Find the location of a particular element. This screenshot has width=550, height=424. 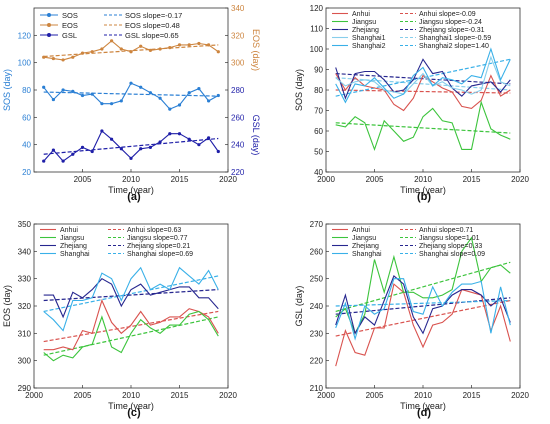

legend-trend-label: Anhui slope=0.71 is located at coordinates (446, 230).